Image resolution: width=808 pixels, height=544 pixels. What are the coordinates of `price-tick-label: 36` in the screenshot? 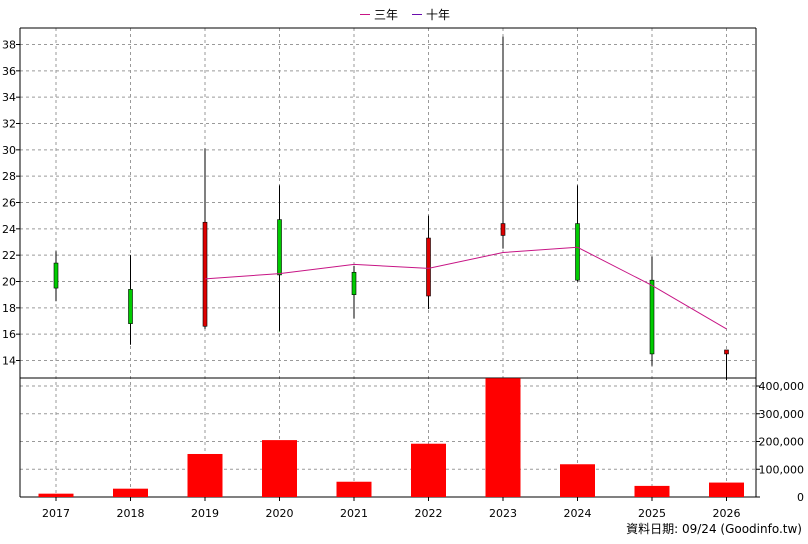 It's located at (9, 71).